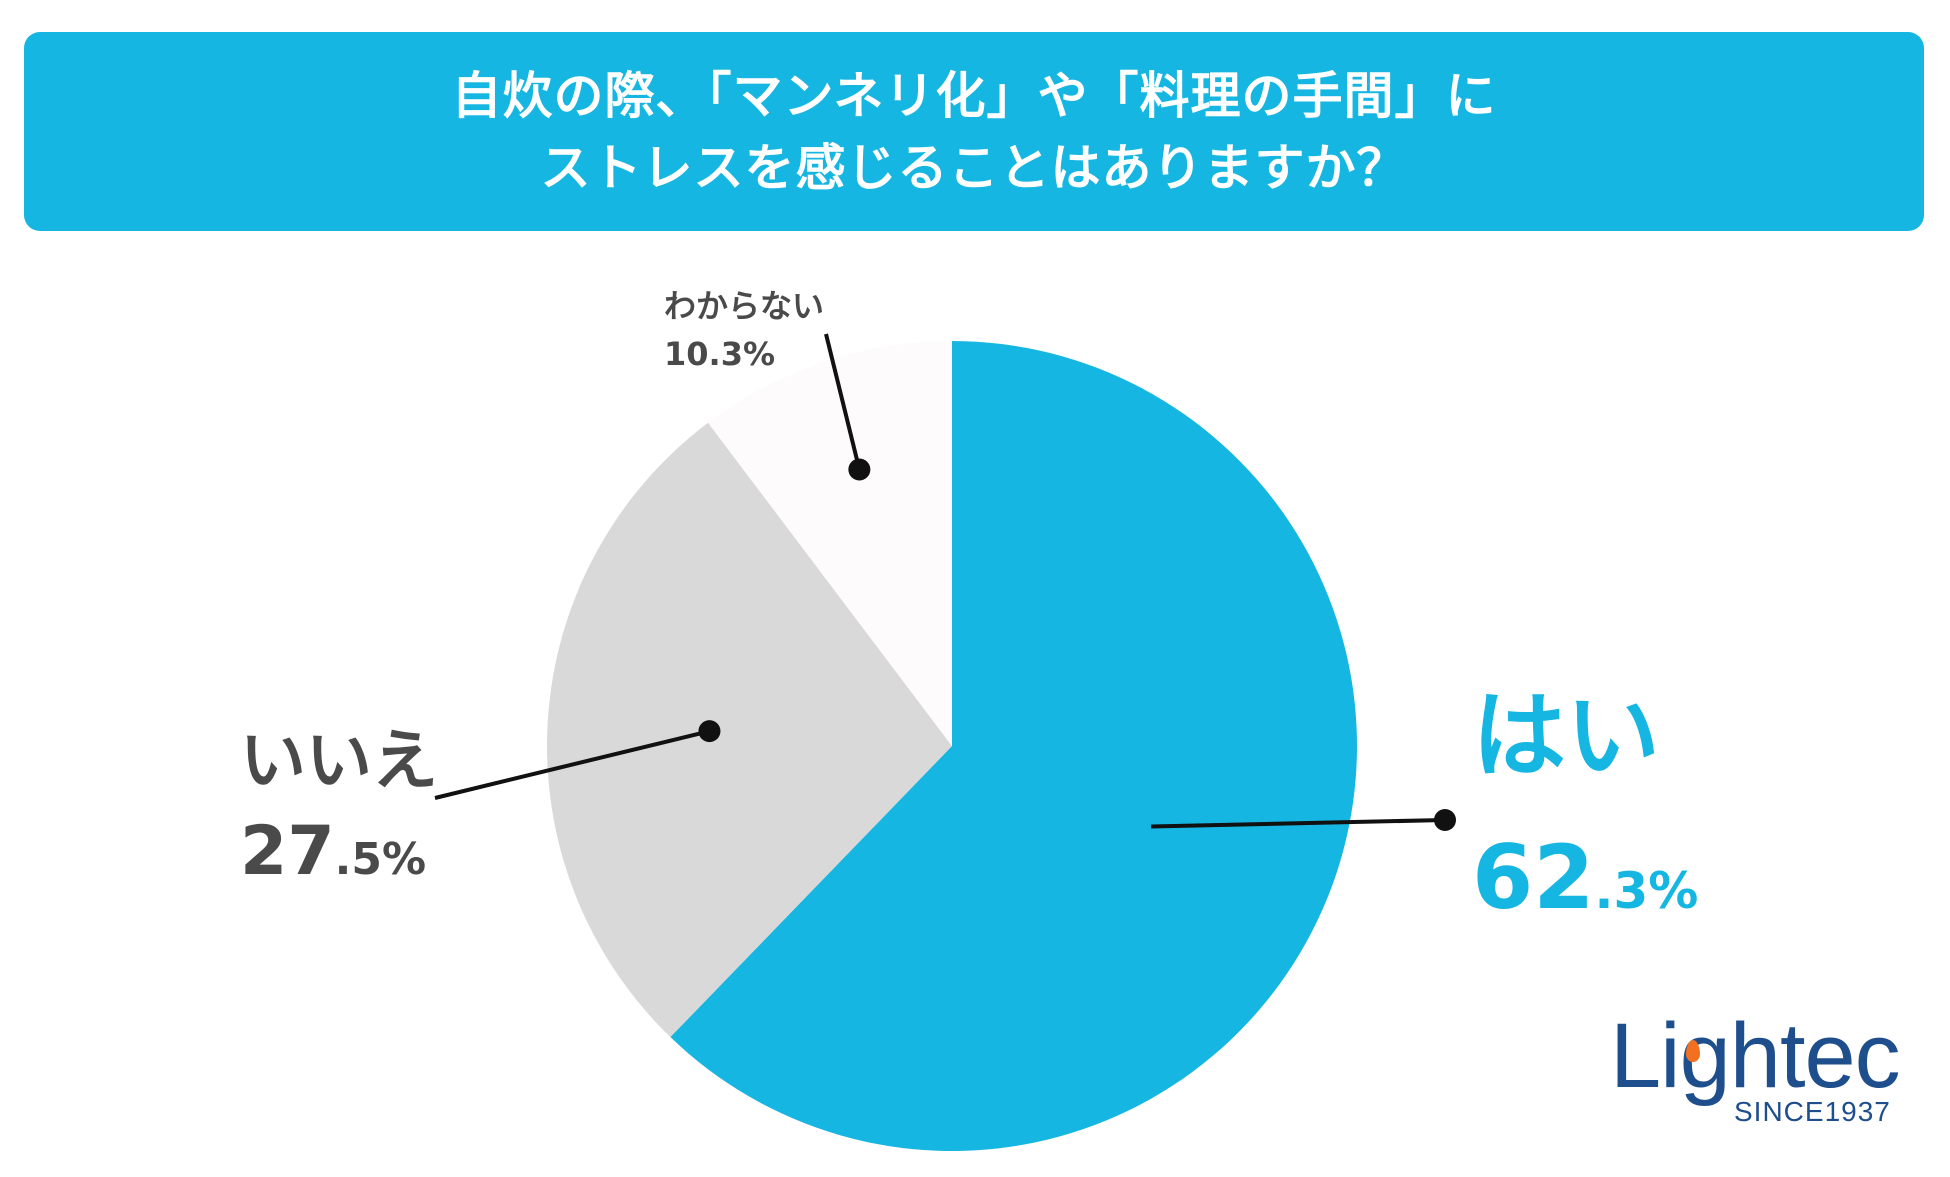  I want to click on slice-value-yes-dec: .3%, so click(1646, 891).